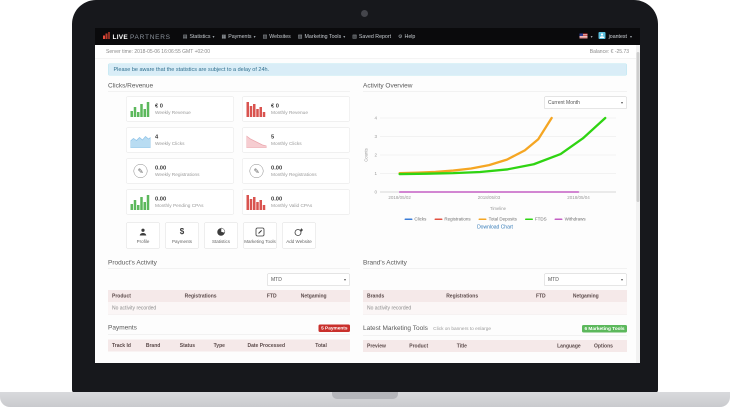  Describe the element at coordinates (395, 328) in the screenshot. I see `marketing-tools-title: Latest Marketing Tools` at that location.